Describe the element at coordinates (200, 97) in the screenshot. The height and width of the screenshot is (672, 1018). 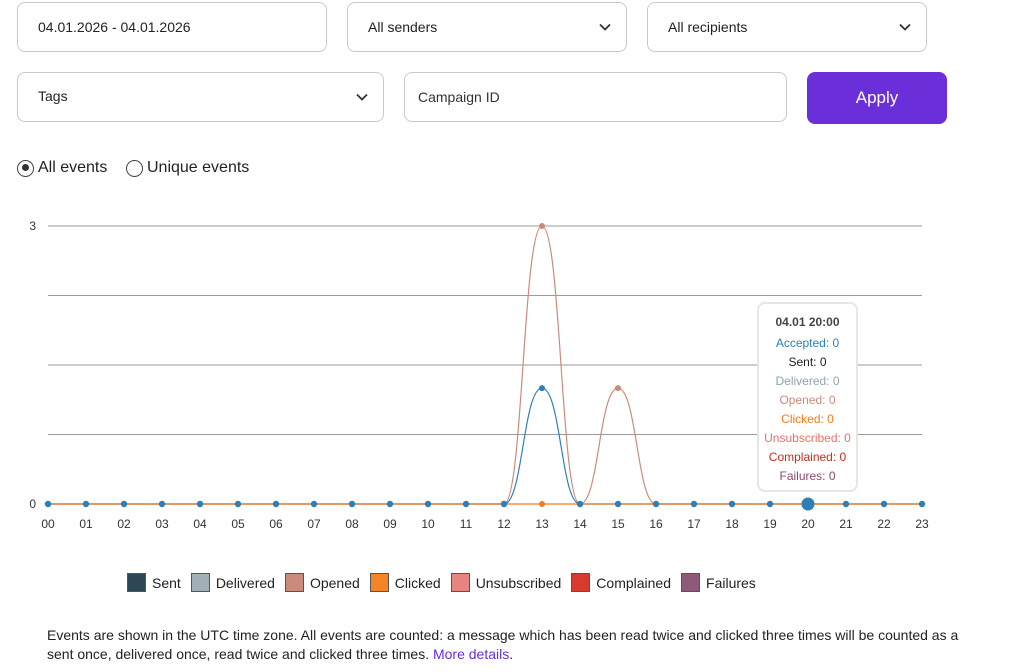
I see `tags-select: Tags` at that location.